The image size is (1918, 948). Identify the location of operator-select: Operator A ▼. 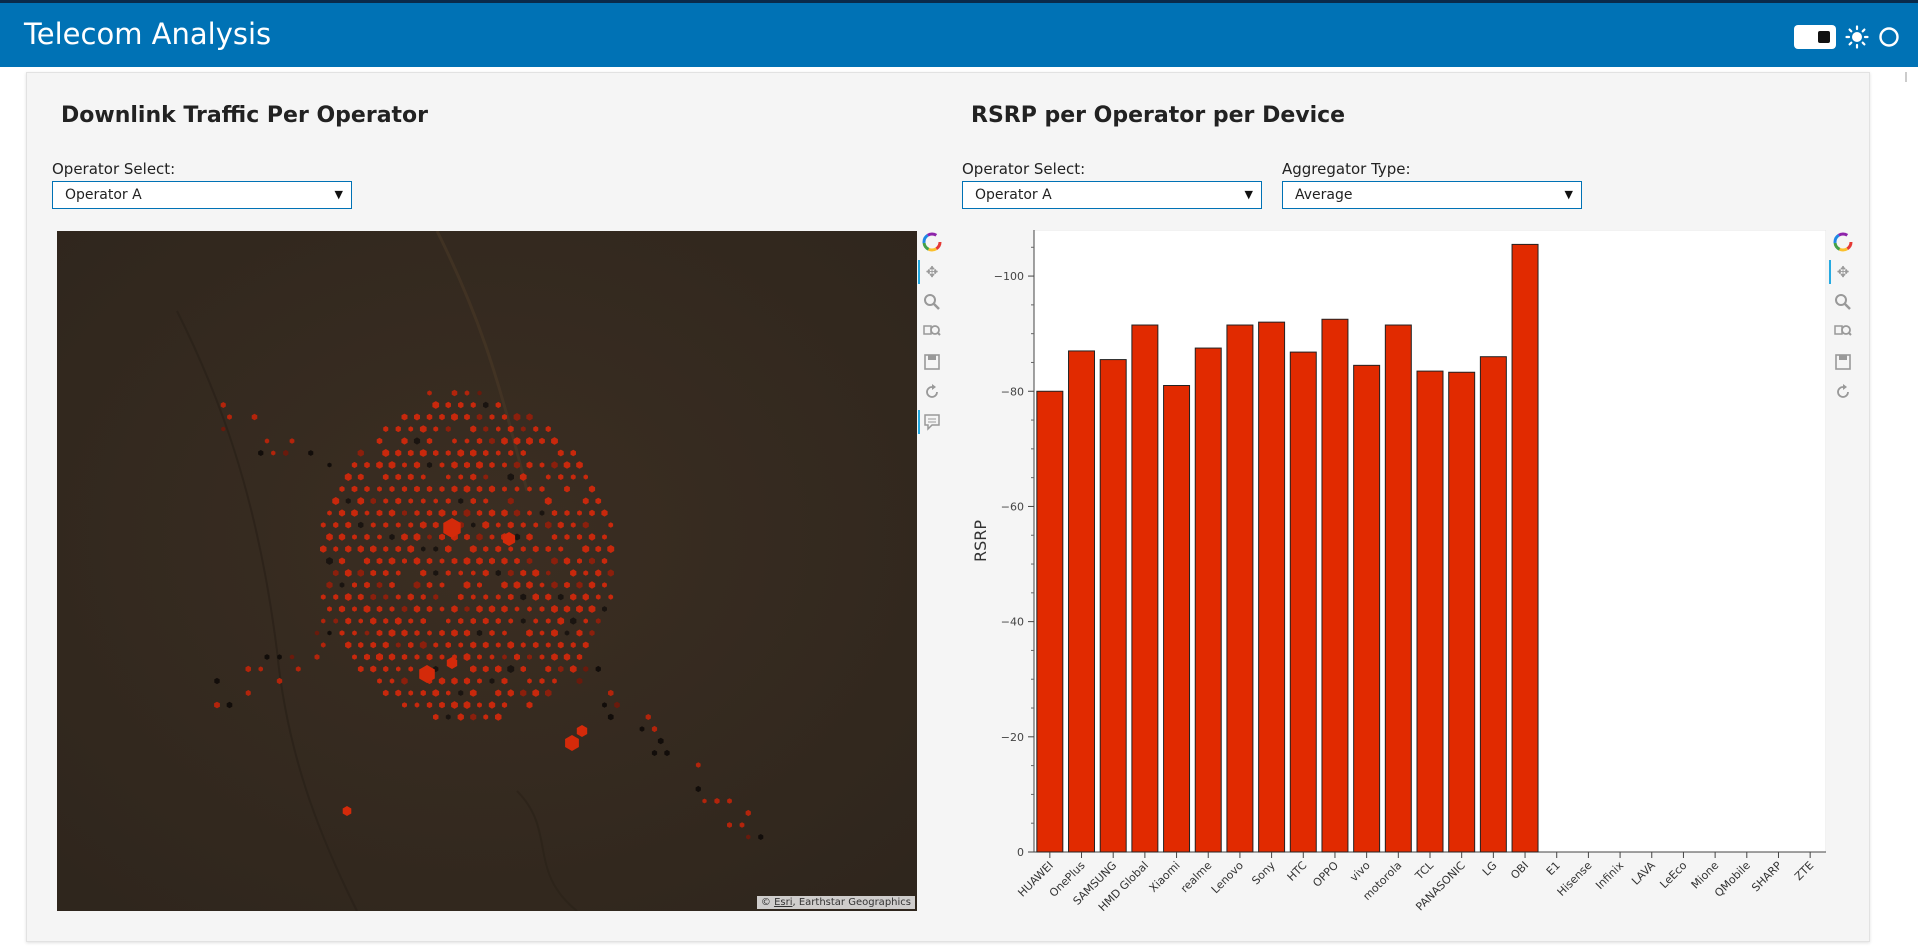
(202, 195).